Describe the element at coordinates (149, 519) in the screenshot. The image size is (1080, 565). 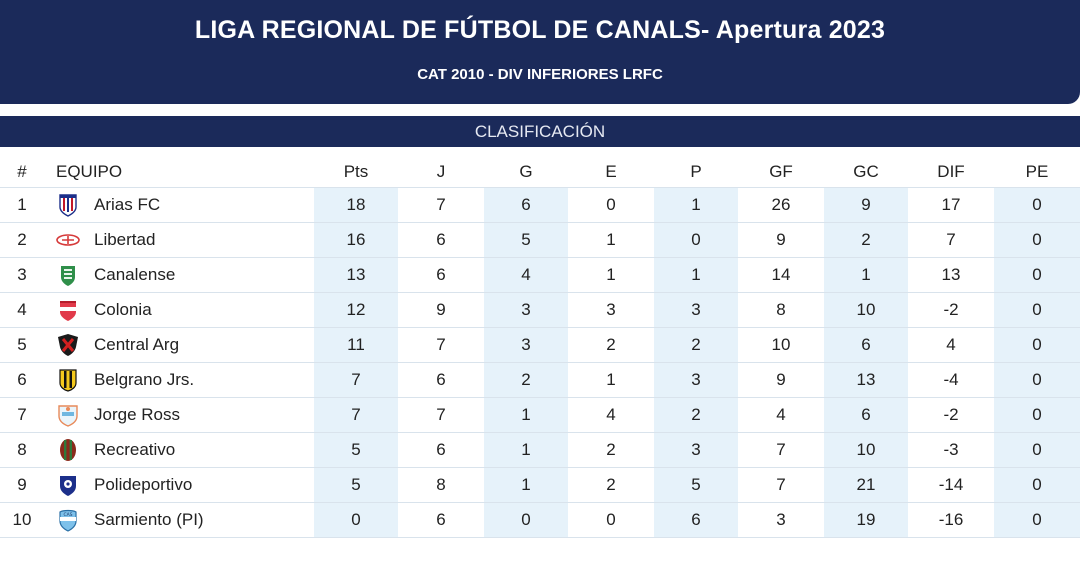
I see `team-name: Sarmiento (PI)` at that location.